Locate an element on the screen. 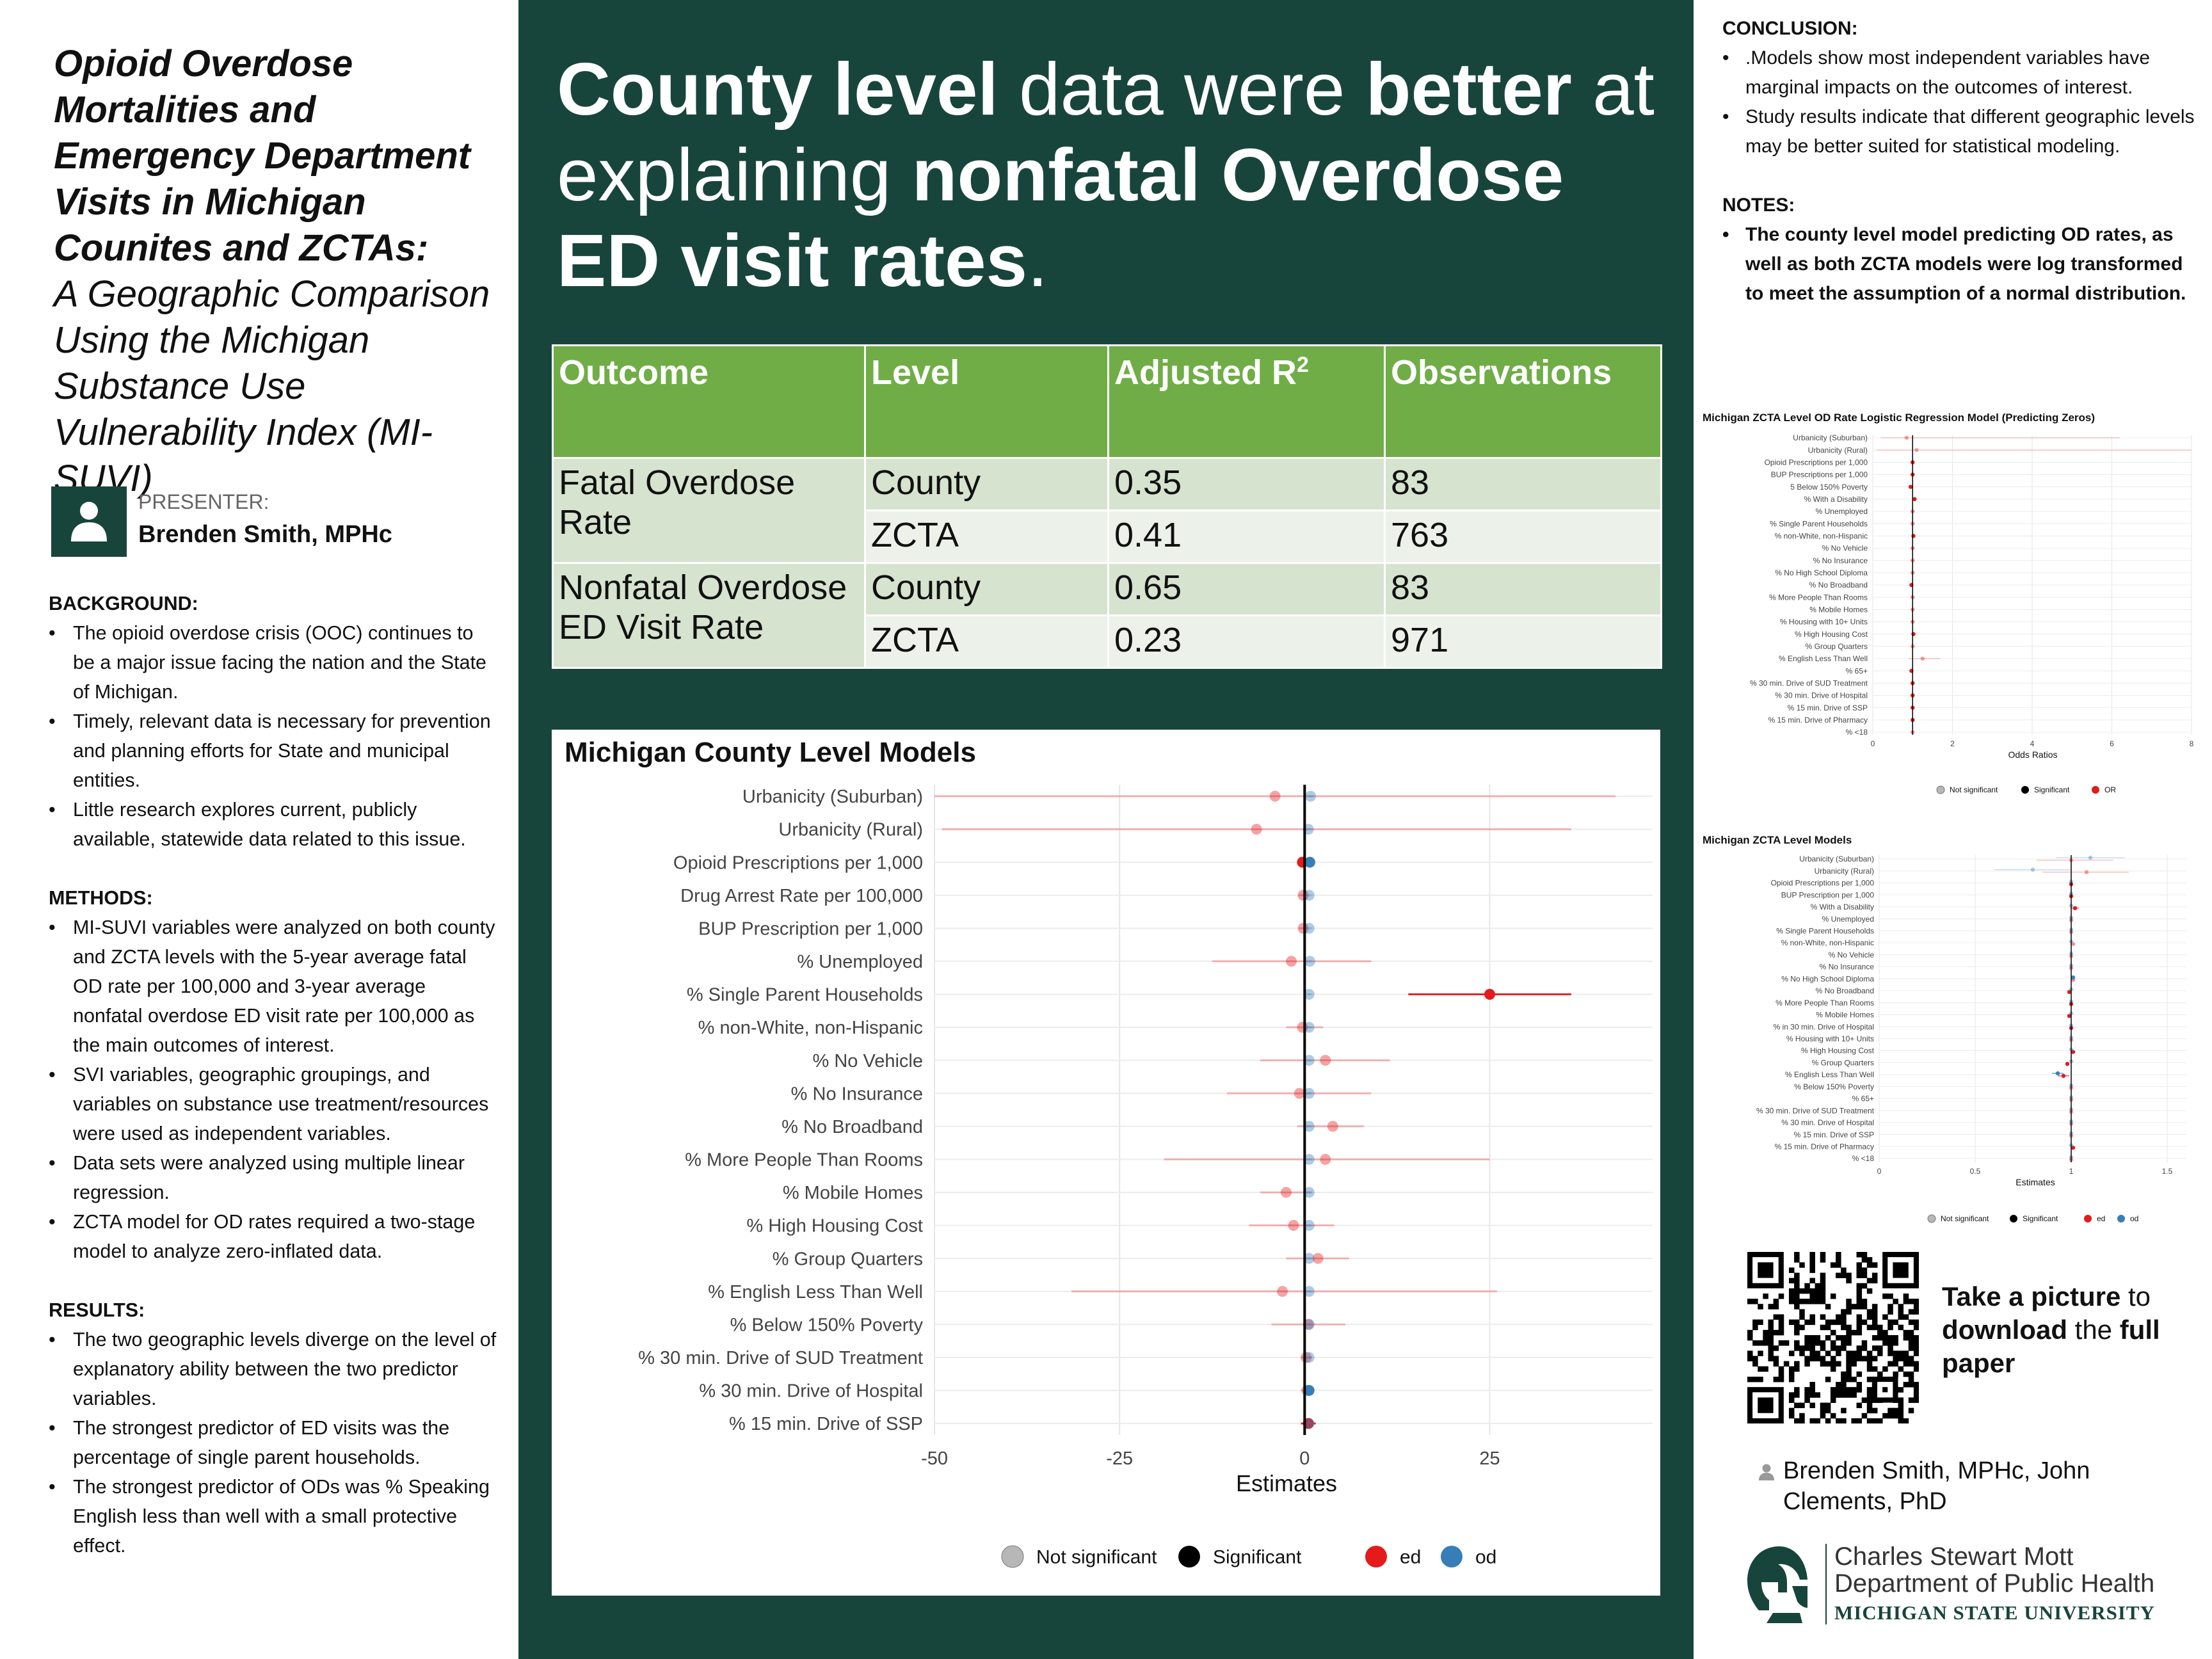 The height and width of the screenshot is (1659, 2212). y-tick-label: % 30 min. Drive of Hospital is located at coordinates (1827, 1122).